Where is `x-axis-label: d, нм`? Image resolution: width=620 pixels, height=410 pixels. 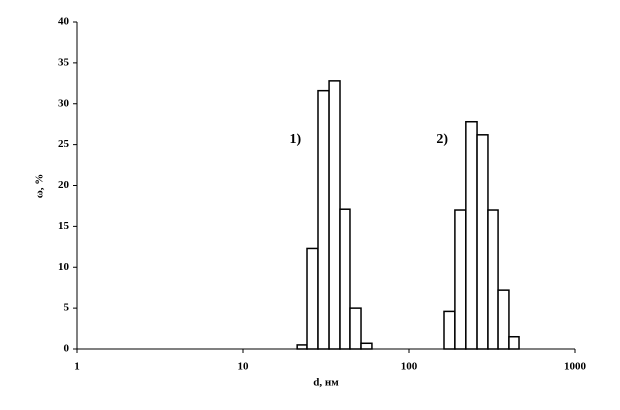 x-axis-label: d, нм is located at coordinates (326, 383).